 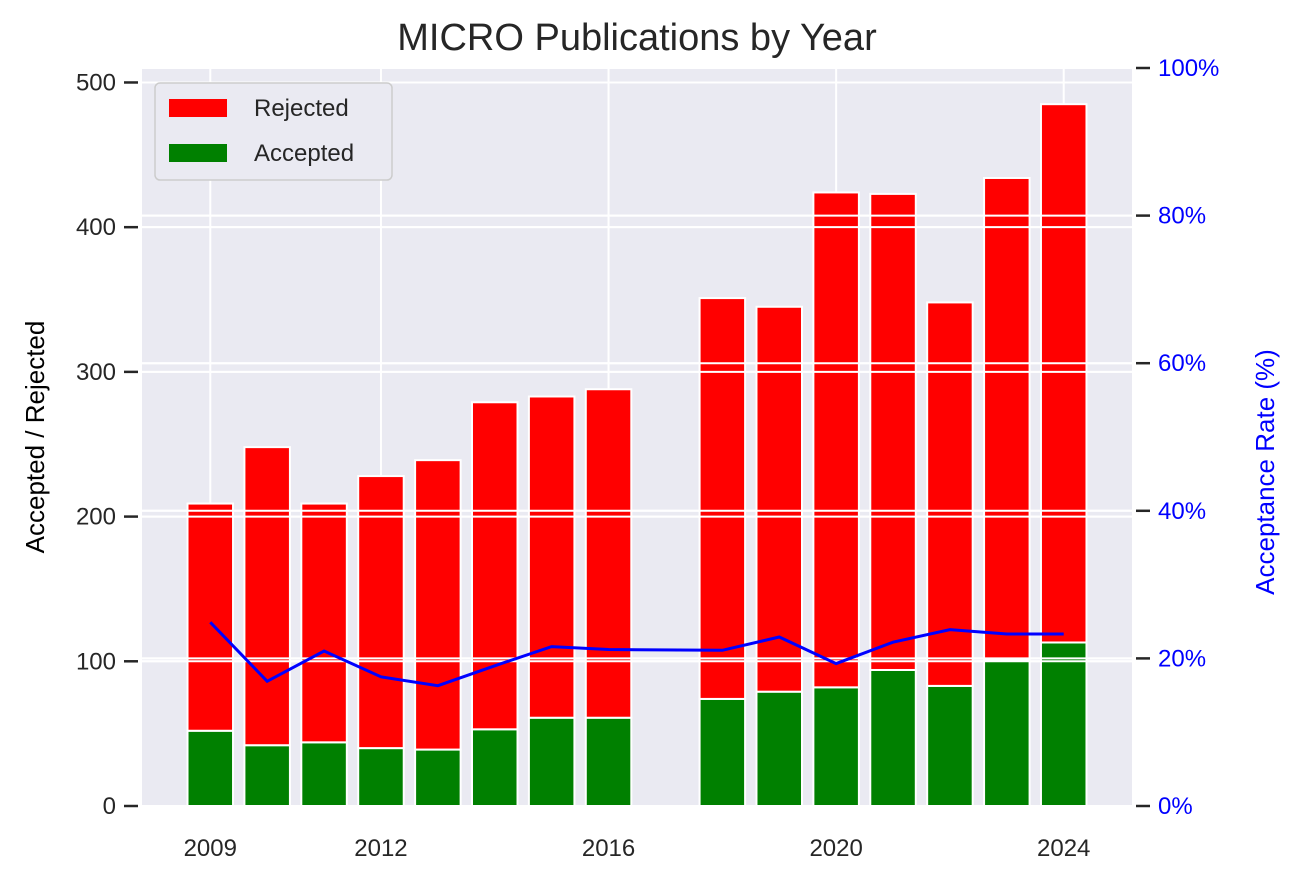 I want to click on legend: Rejected Accepted, so click(x=273, y=131).